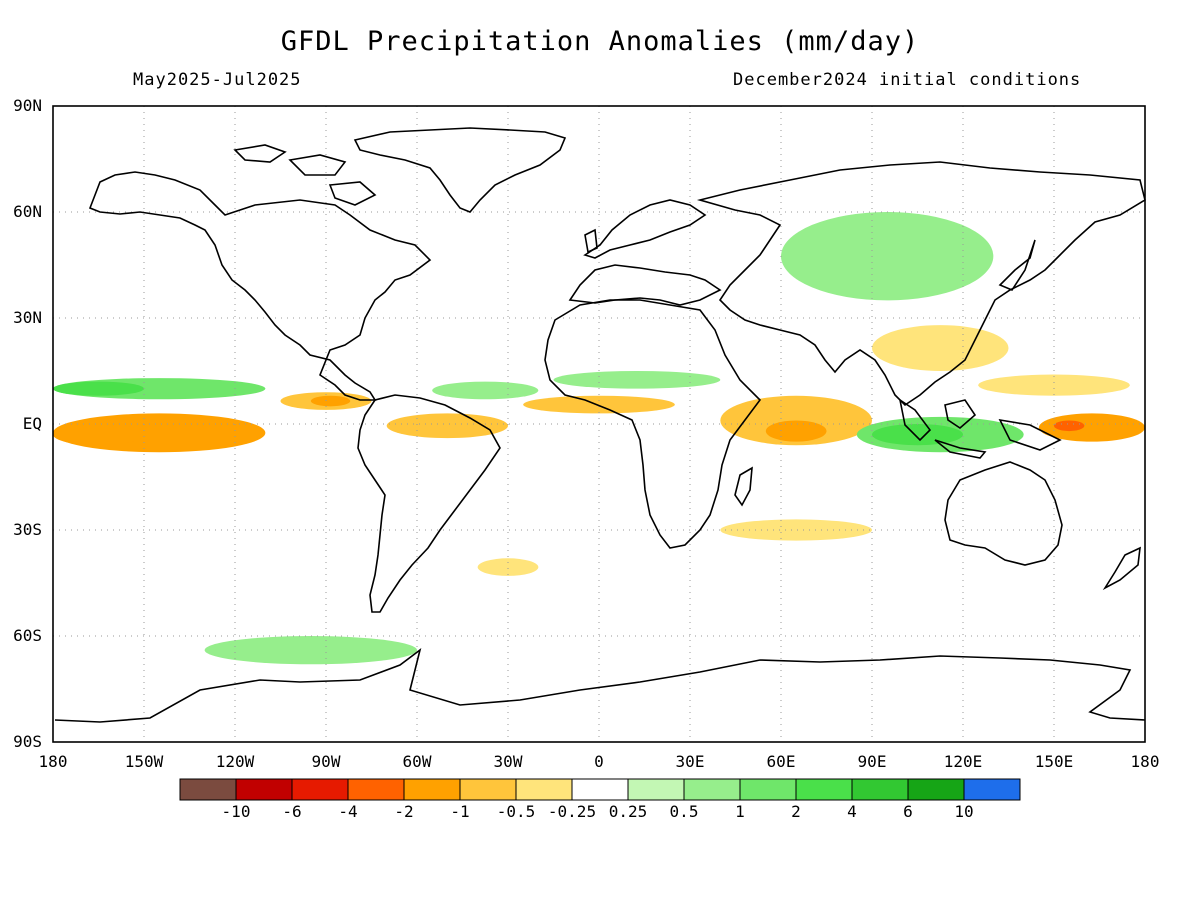 Image resolution: width=1200 pixels, height=900 pixels. Describe the element at coordinates (460, 811) in the screenshot. I see `colorbar-label: -1` at that location.